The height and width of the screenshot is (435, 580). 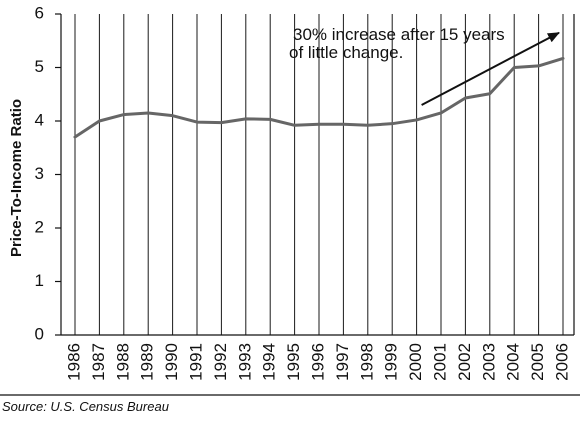 What do you see at coordinates (39, 280) in the screenshot?
I see `y-tick-label-1: 1` at bounding box center [39, 280].